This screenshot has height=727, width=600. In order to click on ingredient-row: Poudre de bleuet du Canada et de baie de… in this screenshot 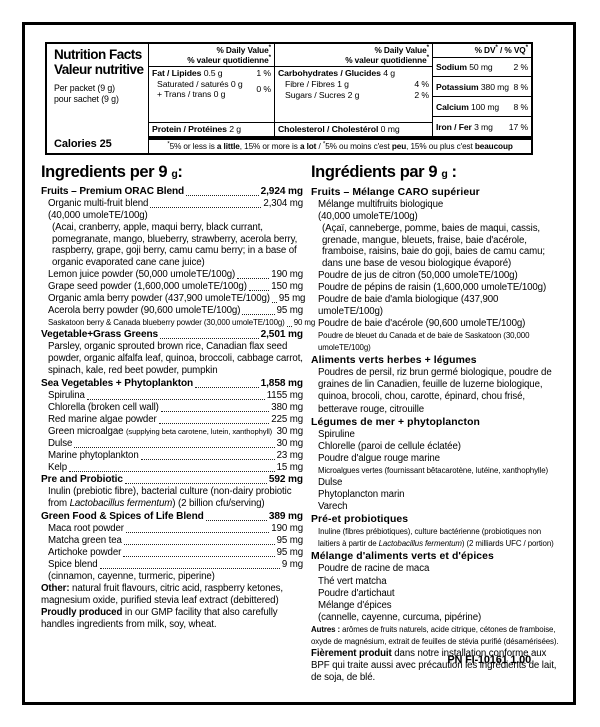, I will do `click(424, 342)`.